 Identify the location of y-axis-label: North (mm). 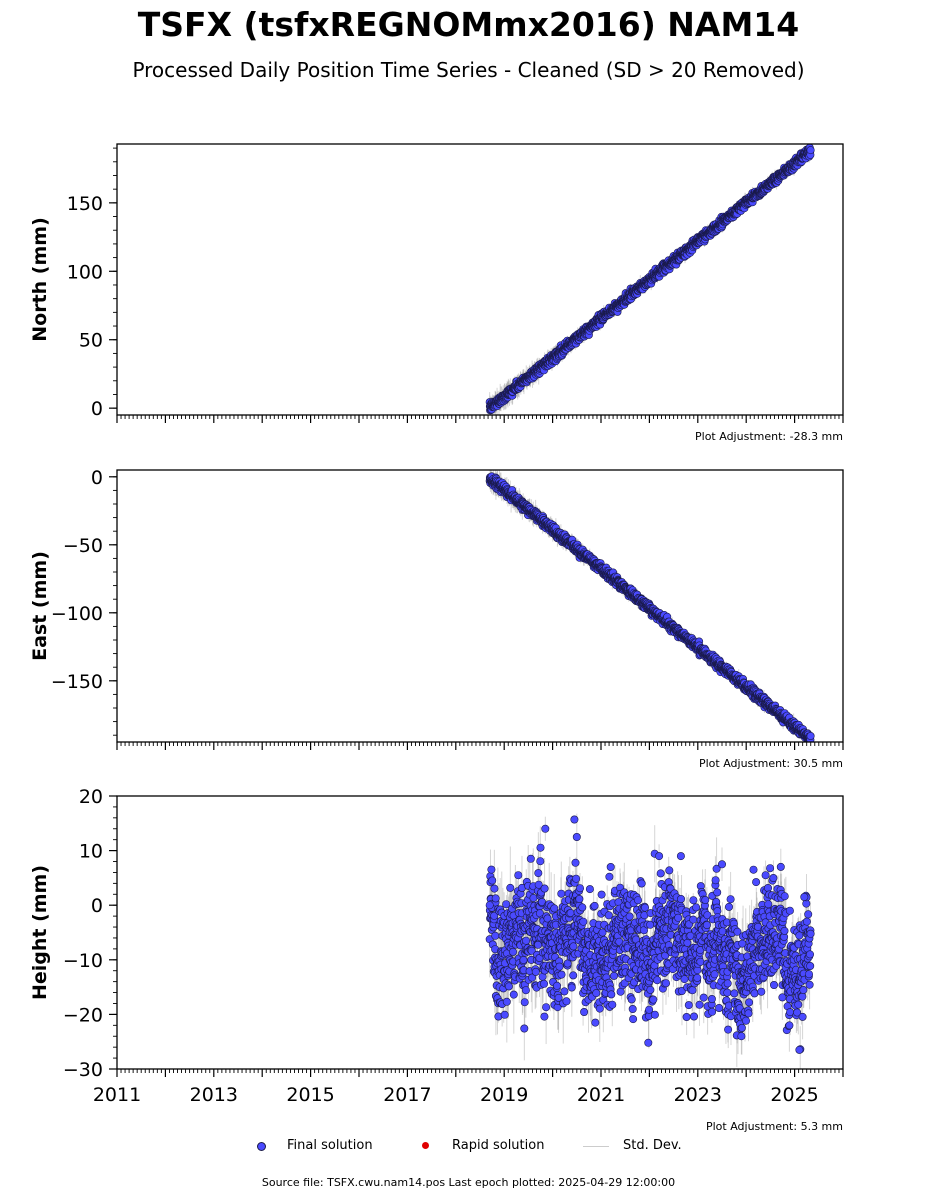
(40, 279).